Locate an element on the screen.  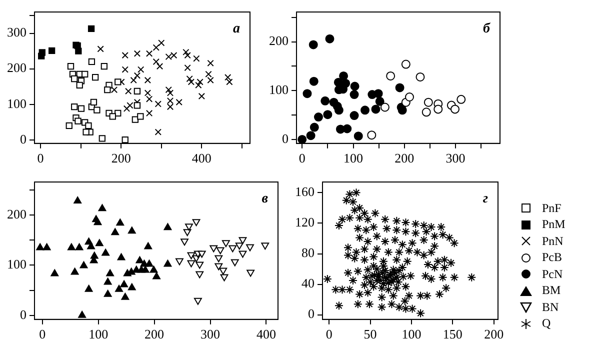
x-tick-label: 150 is located at coordinates (452, 334).